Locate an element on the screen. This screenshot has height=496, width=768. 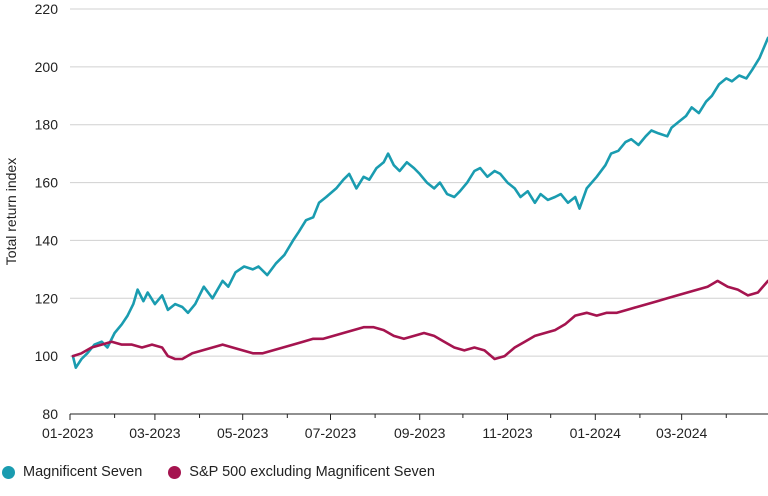
x-tick-label: 03-2024 is located at coordinates (682, 433).